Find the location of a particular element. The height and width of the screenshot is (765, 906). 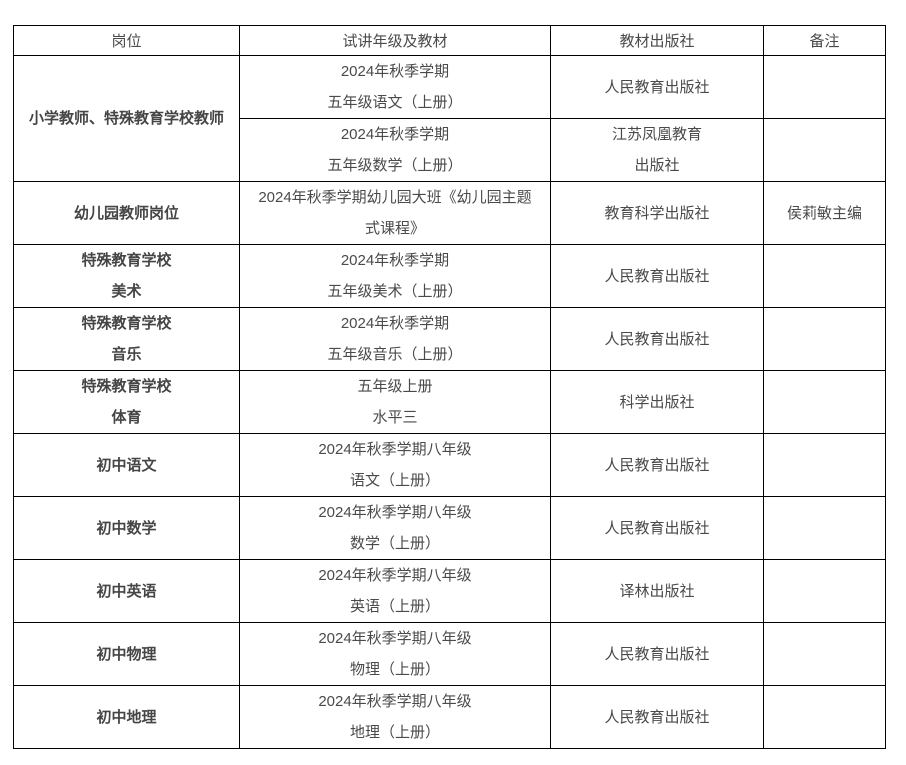

cell-line: 出版社 is located at coordinates (657, 165).